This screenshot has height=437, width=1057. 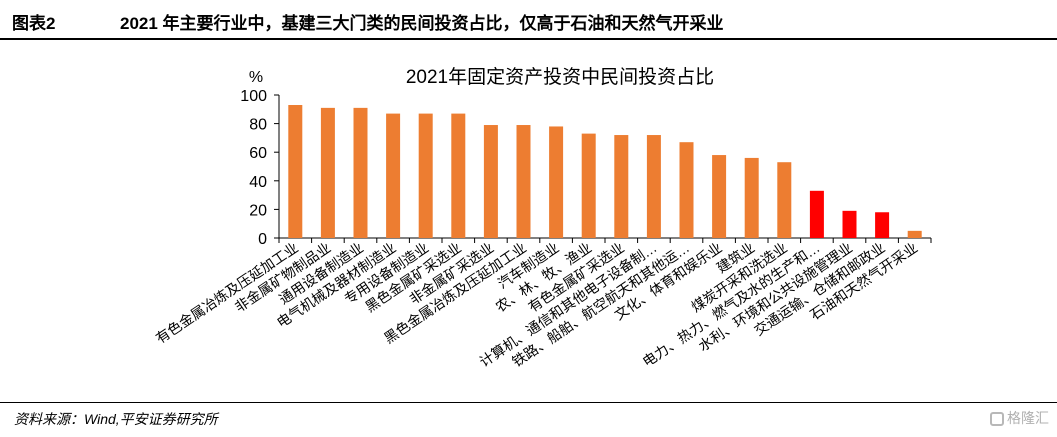 What do you see at coordinates (560, 77) in the screenshot?
I see `chart-title: 2021年固定资产投资中民间投资占比` at bounding box center [560, 77].